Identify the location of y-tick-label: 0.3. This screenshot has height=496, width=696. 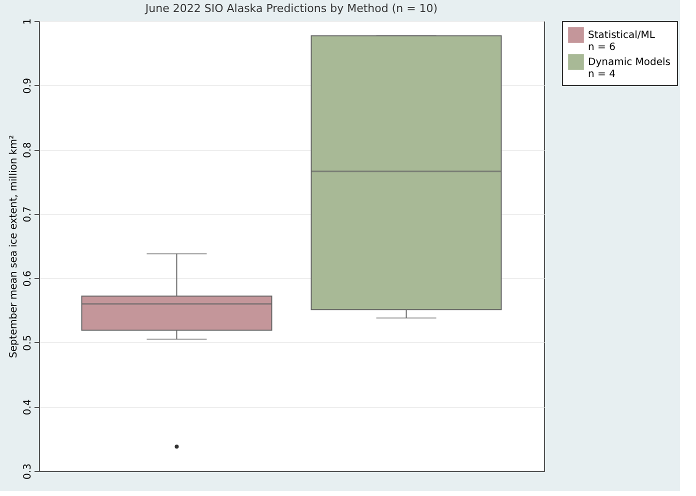
(28, 472).